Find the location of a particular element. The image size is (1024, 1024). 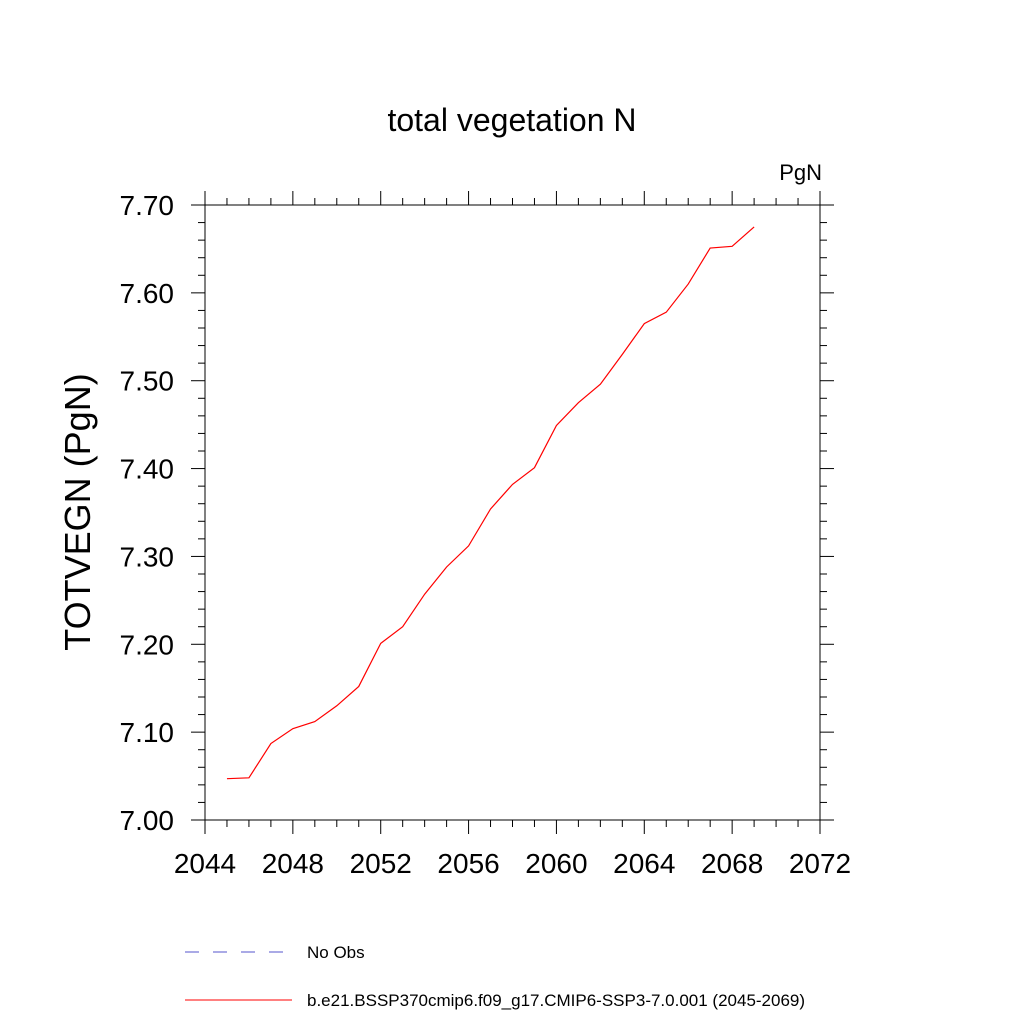

x-tick-label: 2072 is located at coordinates (820, 863).